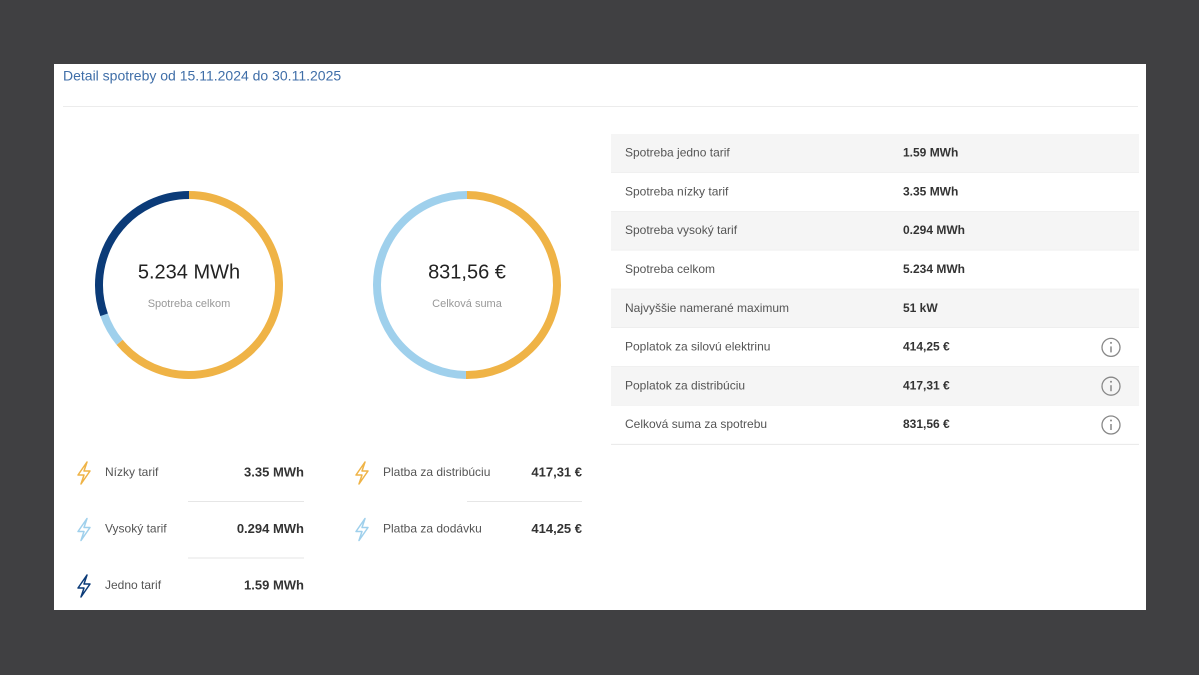 This screenshot has height=675, width=1199. What do you see at coordinates (926, 347) in the screenshot?
I see `row-value: 414,25 €` at bounding box center [926, 347].